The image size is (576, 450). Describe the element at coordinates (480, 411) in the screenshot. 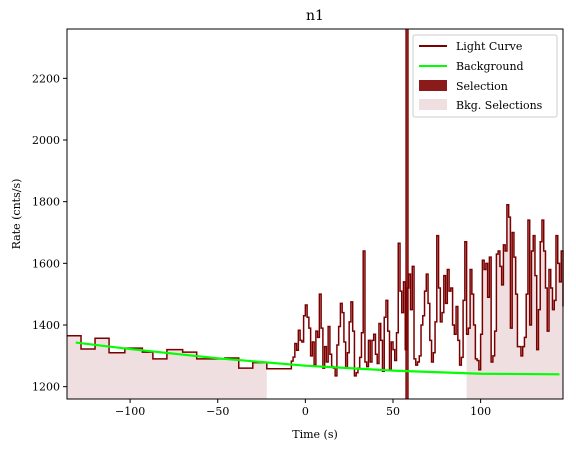

I see `x-tick-label: 100` at that location.